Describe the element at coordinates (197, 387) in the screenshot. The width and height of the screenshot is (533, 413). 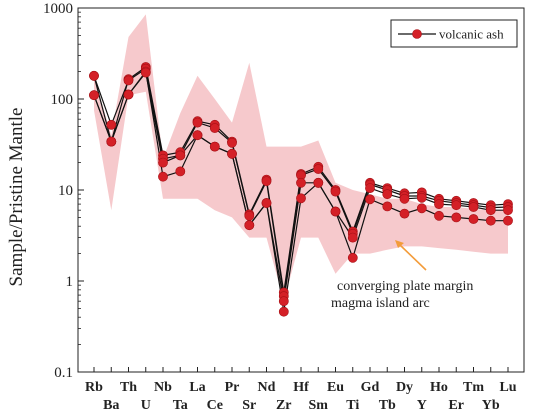
I see `x-tick-label-la: La` at that location.